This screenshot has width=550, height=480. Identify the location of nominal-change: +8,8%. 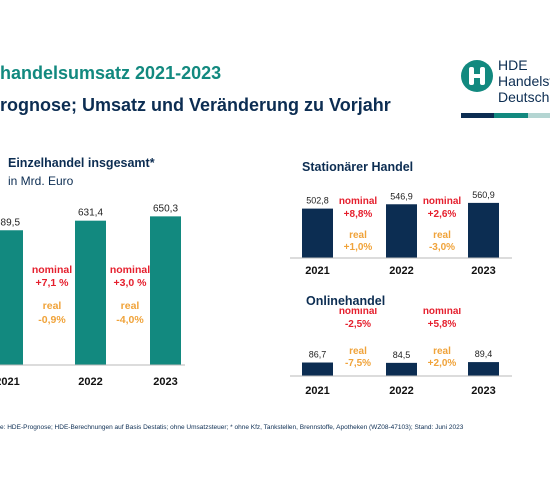
(358, 214).